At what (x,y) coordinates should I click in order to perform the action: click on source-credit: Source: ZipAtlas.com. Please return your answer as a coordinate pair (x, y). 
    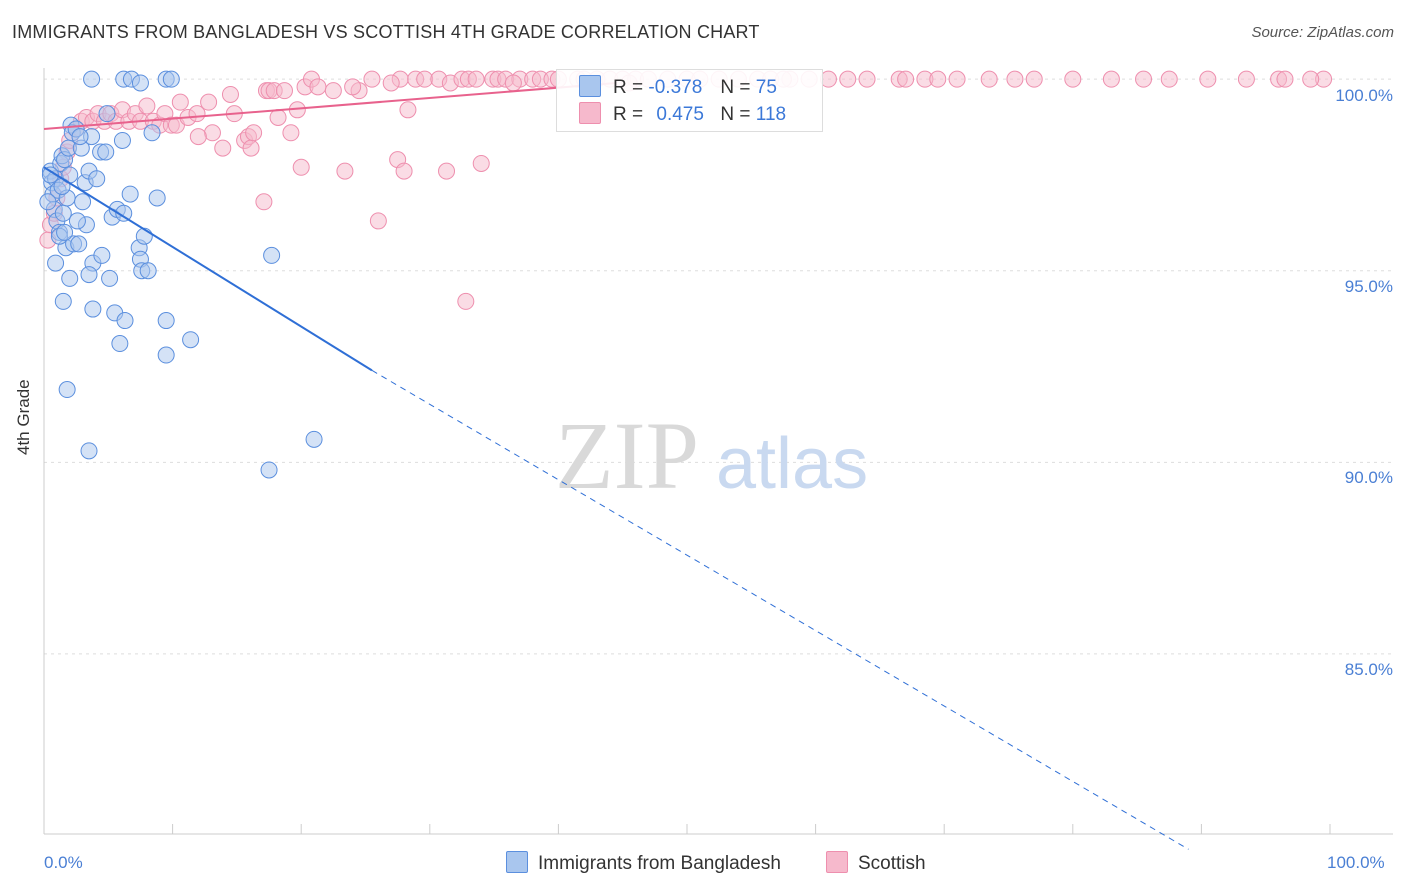
    Looking at the image, I should click on (1322, 32).